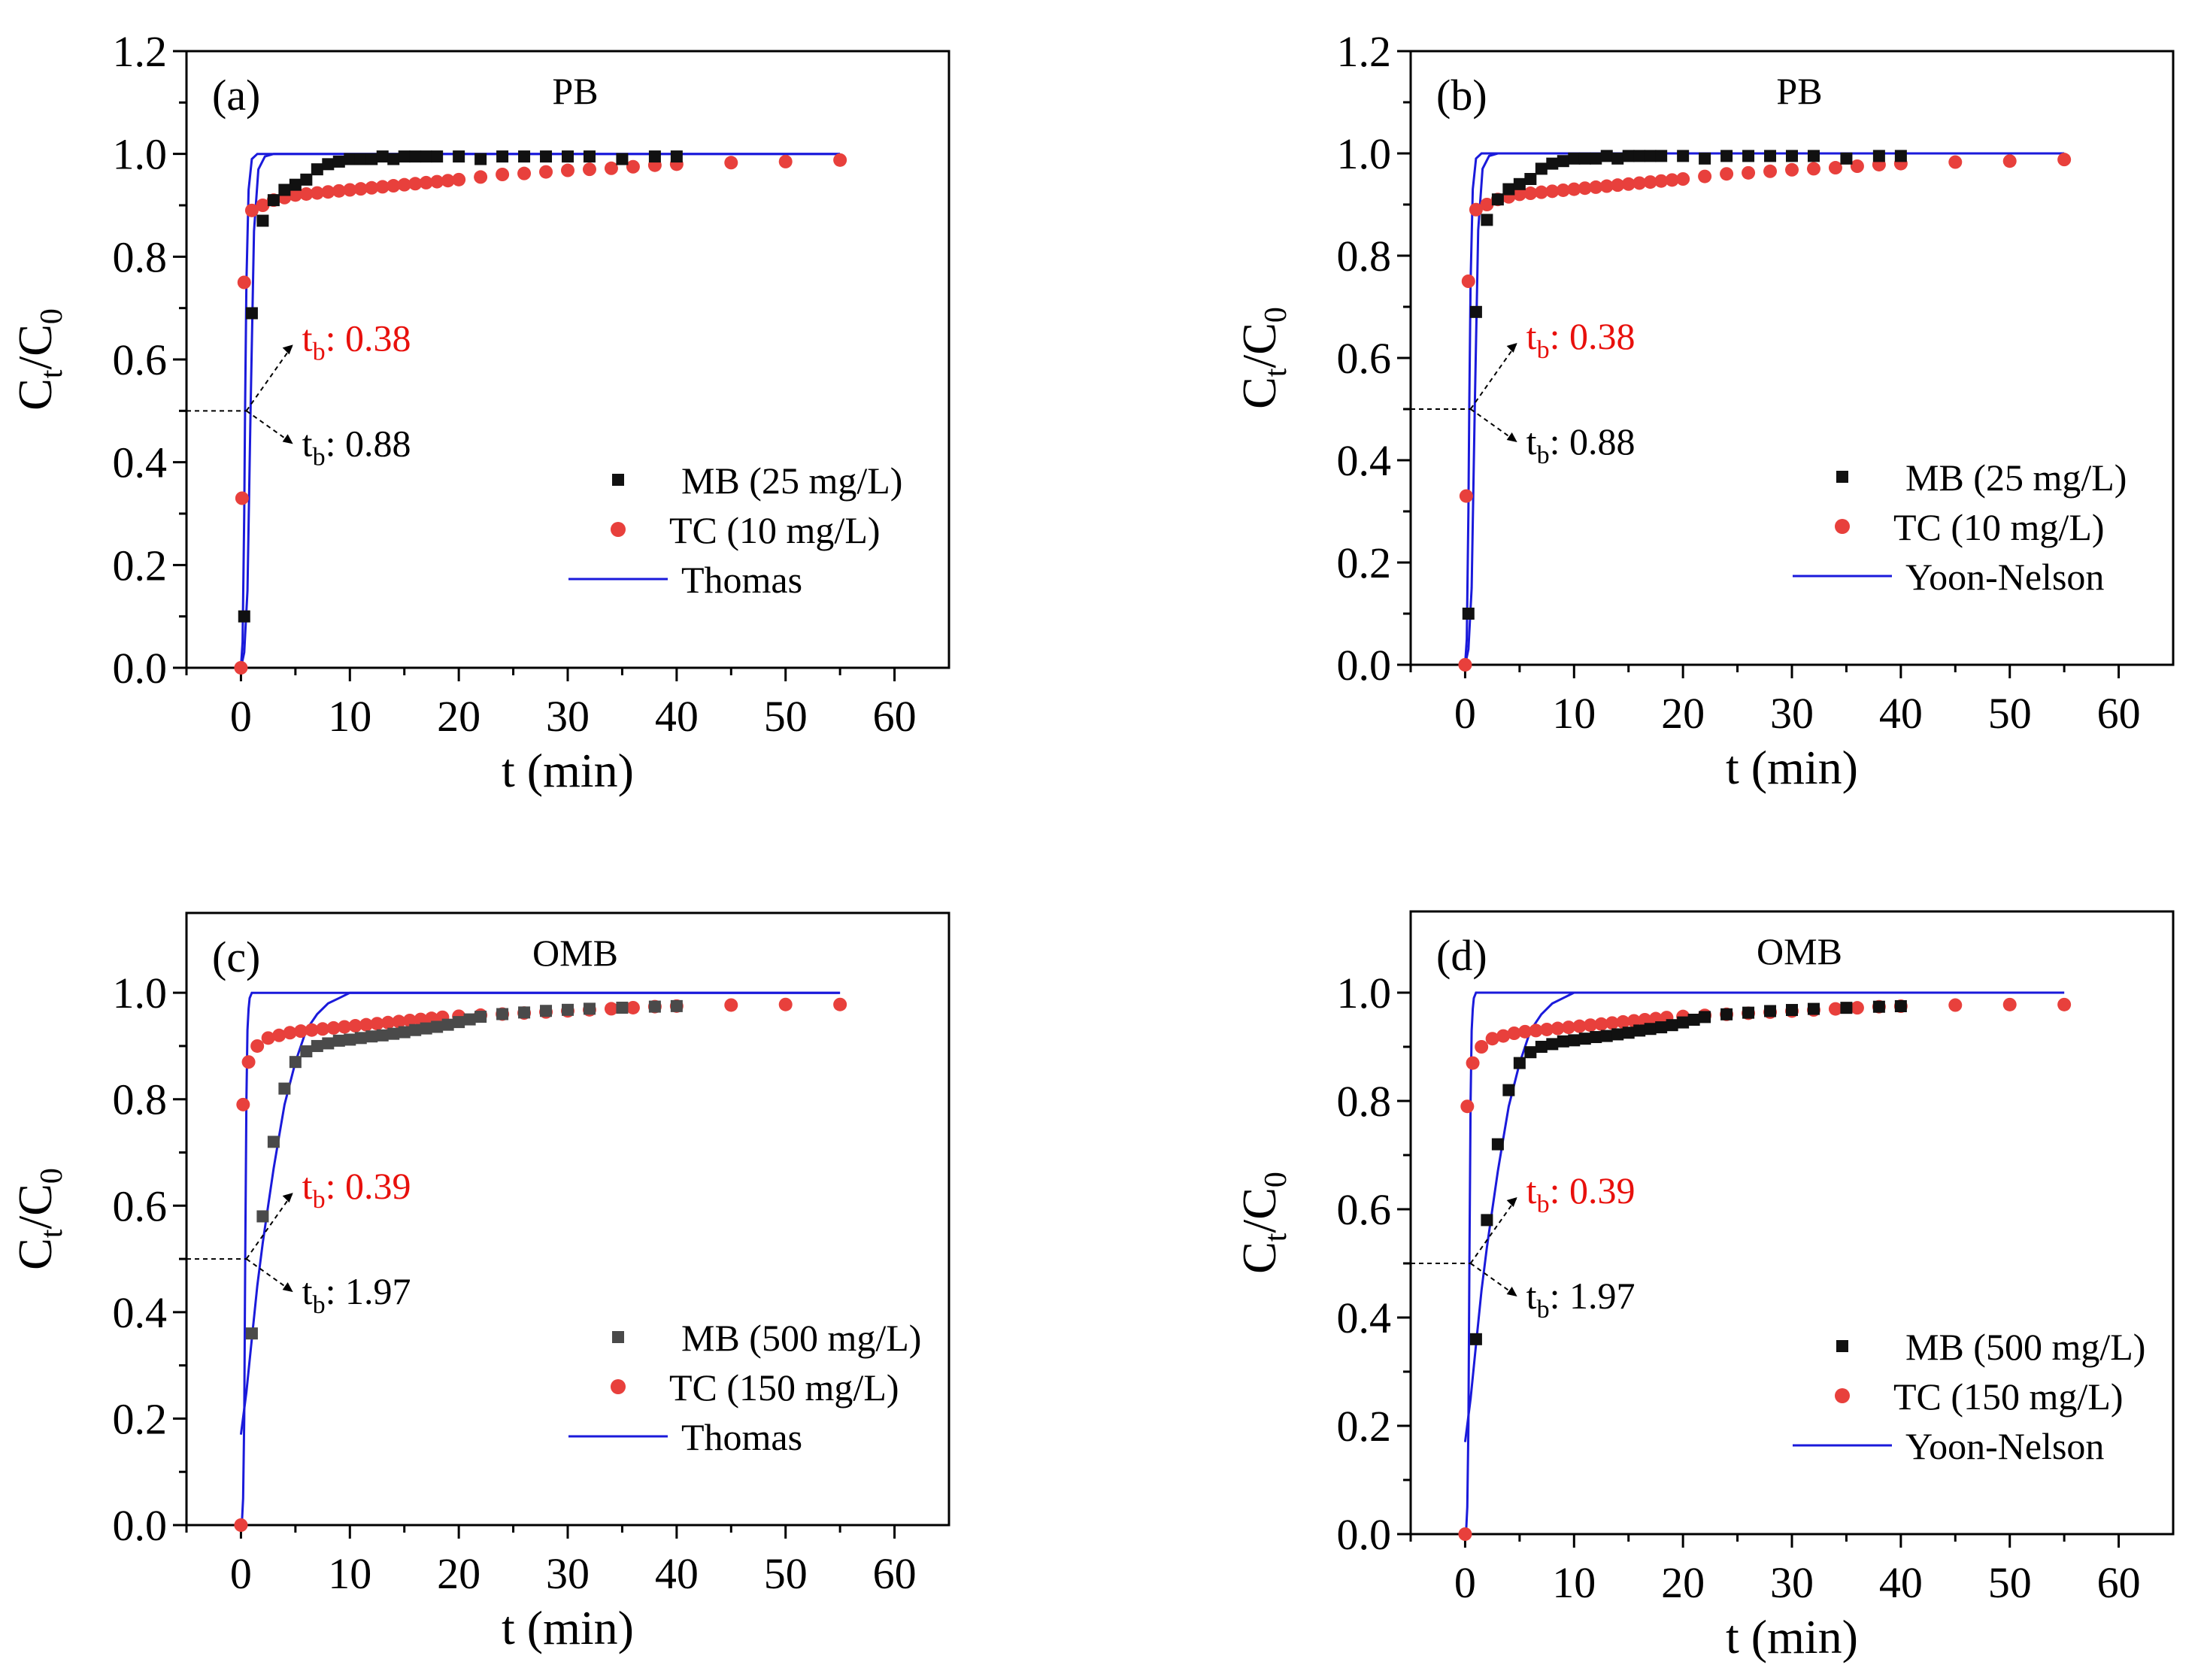 This screenshot has width=2210, height=1680. Describe the element at coordinates (1764, 1216) in the screenshot. I see `fit-curve-mb` at that location.